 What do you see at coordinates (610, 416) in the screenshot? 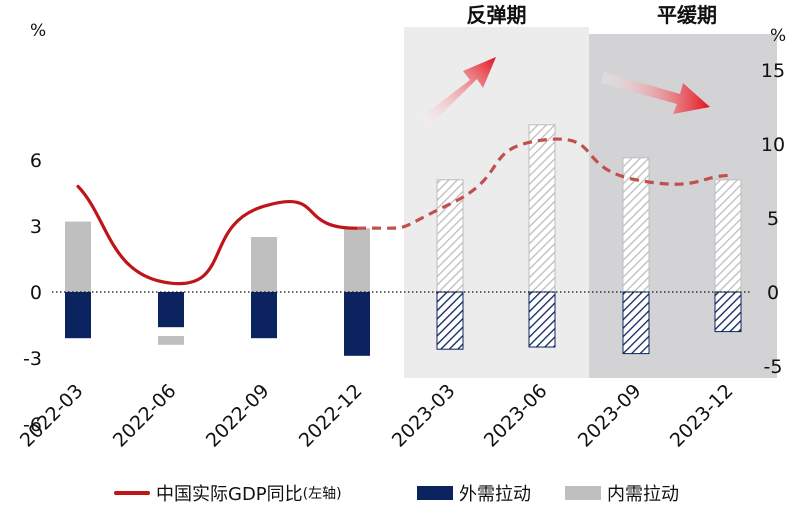
I see `x-tick-label: 2023-09` at bounding box center [610, 416].